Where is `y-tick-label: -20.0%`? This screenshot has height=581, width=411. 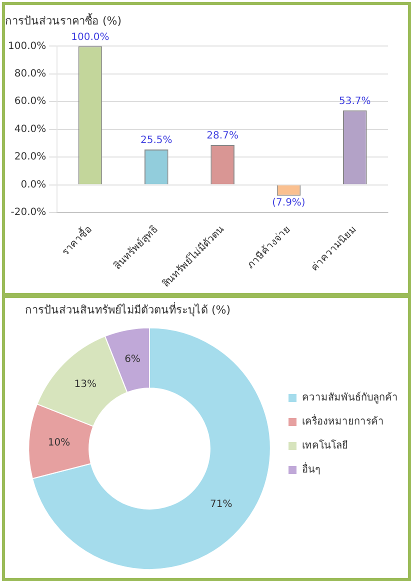 y-tick-label: -20.0% is located at coordinates (28, 212).